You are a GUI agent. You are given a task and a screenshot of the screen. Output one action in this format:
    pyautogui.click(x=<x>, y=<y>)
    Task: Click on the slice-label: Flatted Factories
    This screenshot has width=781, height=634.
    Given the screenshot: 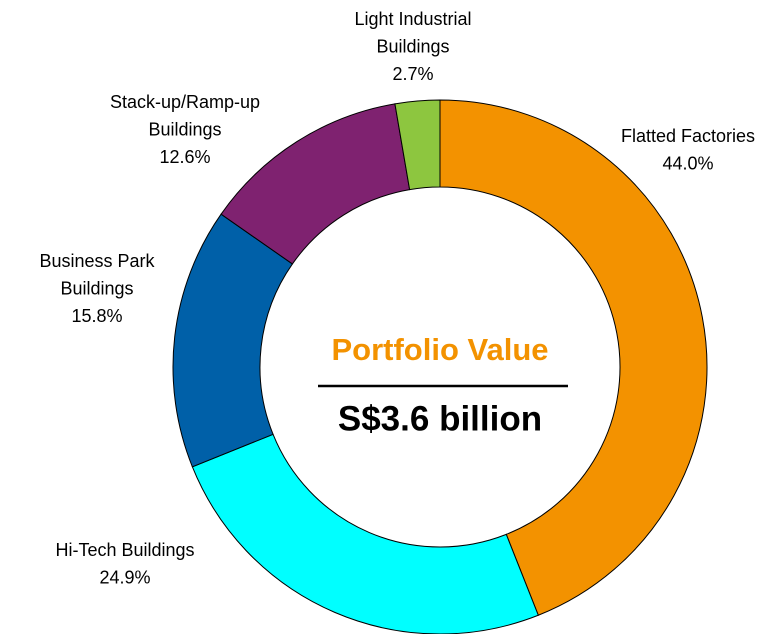 What is the action you would take?
    pyautogui.click(x=688, y=136)
    